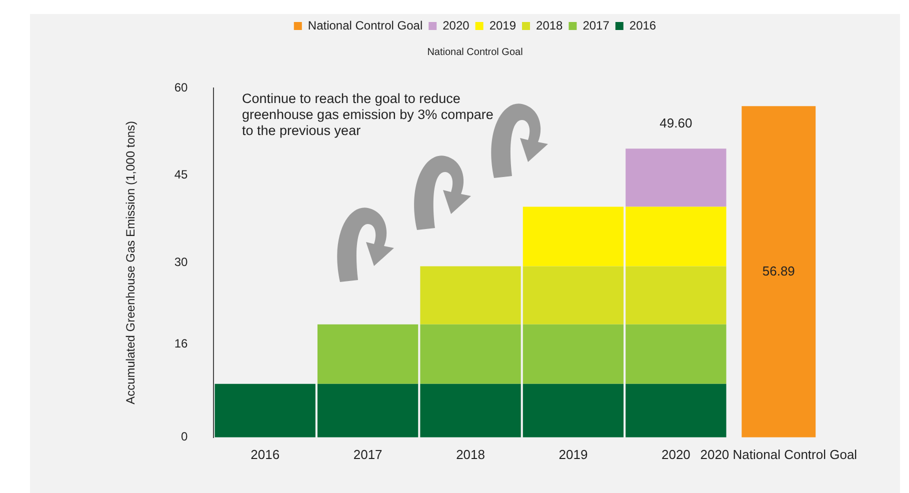 The image size is (909, 493). What do you see at coordinates (502, 25) in the screenshot?
I see `legend-label: 2019` at bounding box center [502, 25].